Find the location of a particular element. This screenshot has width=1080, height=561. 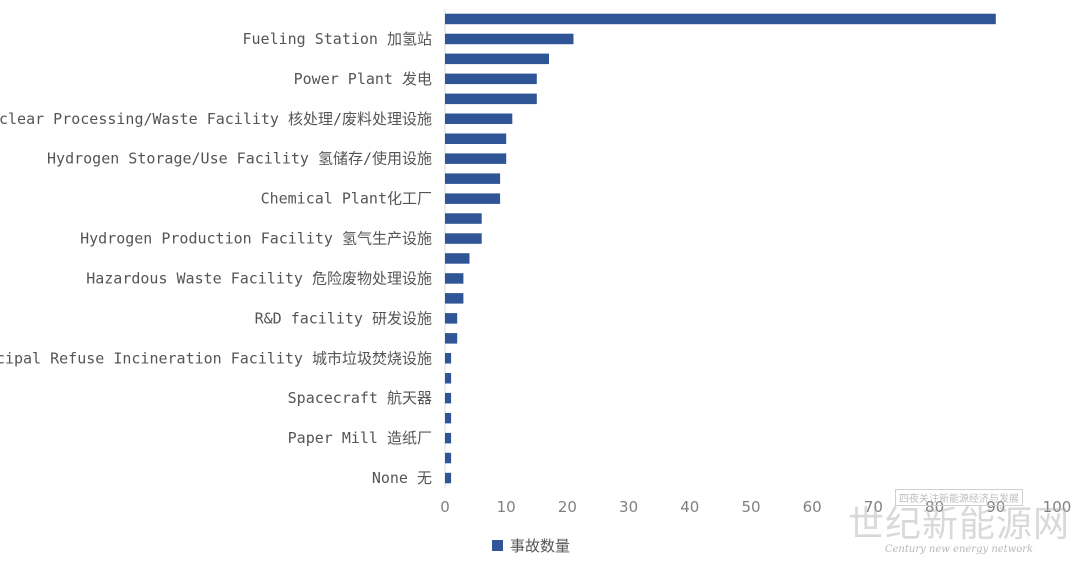

x-tick-label: 90 is located at coordinates (995, 507).